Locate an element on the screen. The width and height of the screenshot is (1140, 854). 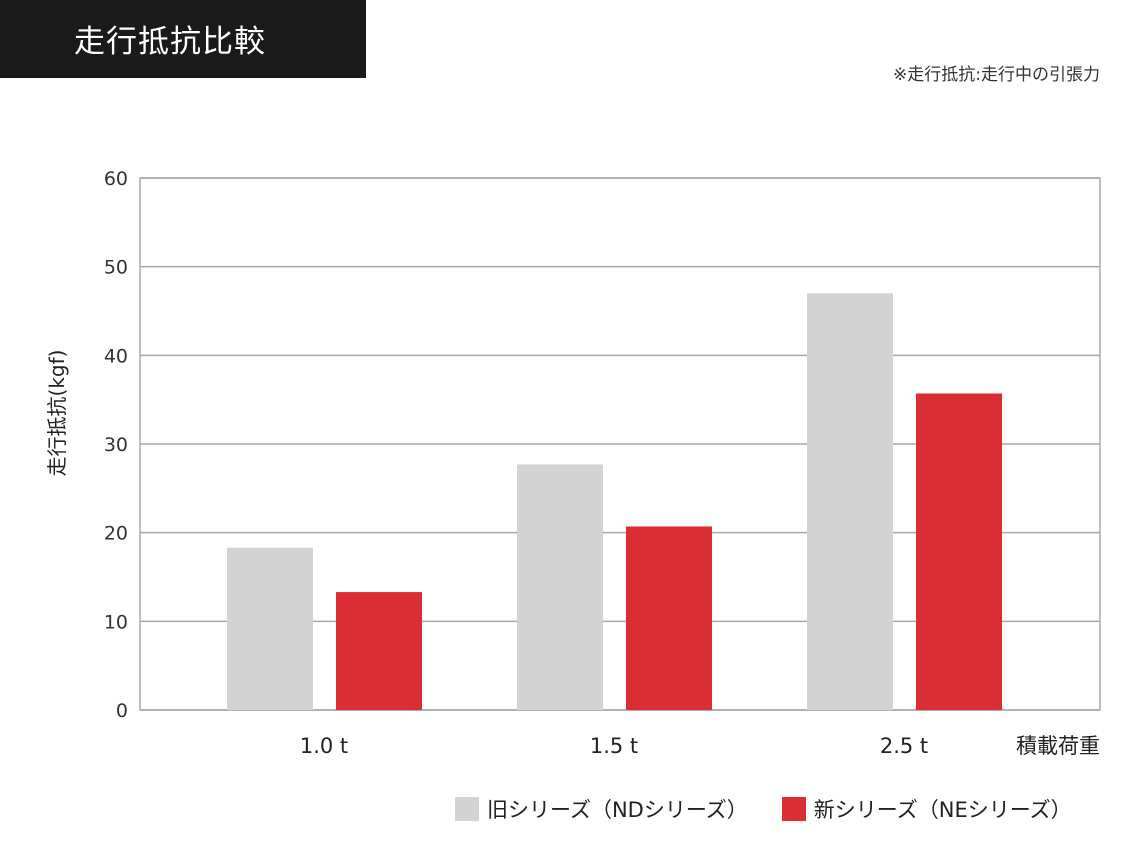
footnote: ※走行抵抗:走行中の引張力 is located at coordinates (996, 75).